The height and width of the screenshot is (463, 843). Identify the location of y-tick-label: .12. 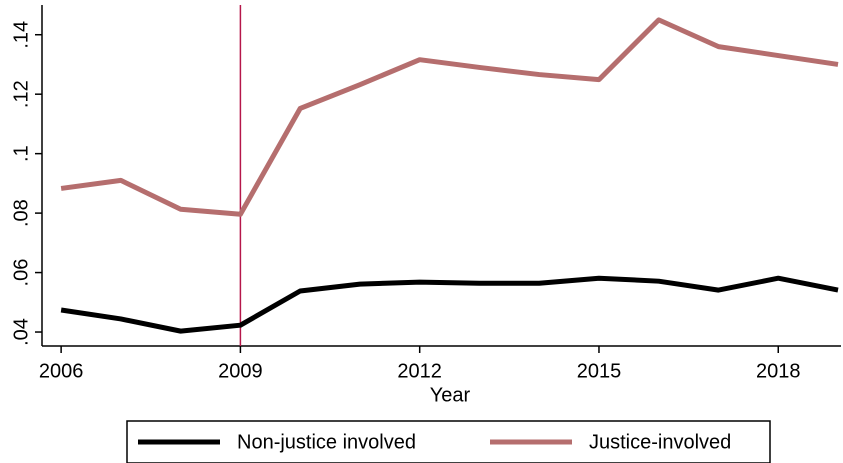
(21, 94).